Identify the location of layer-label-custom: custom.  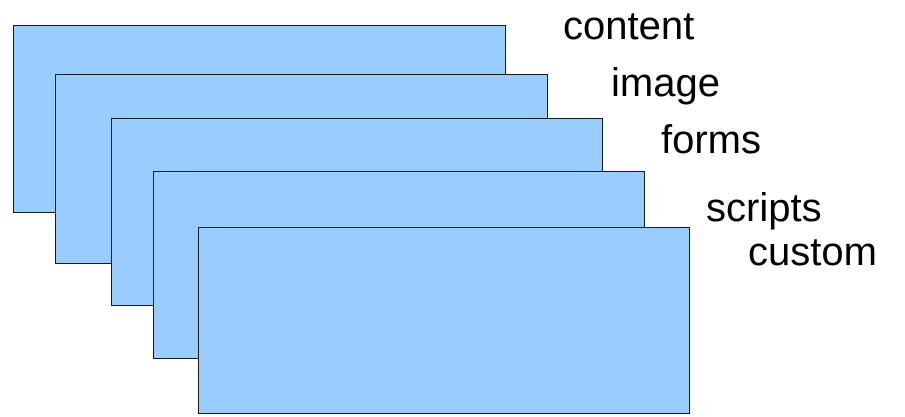
(812, 252).